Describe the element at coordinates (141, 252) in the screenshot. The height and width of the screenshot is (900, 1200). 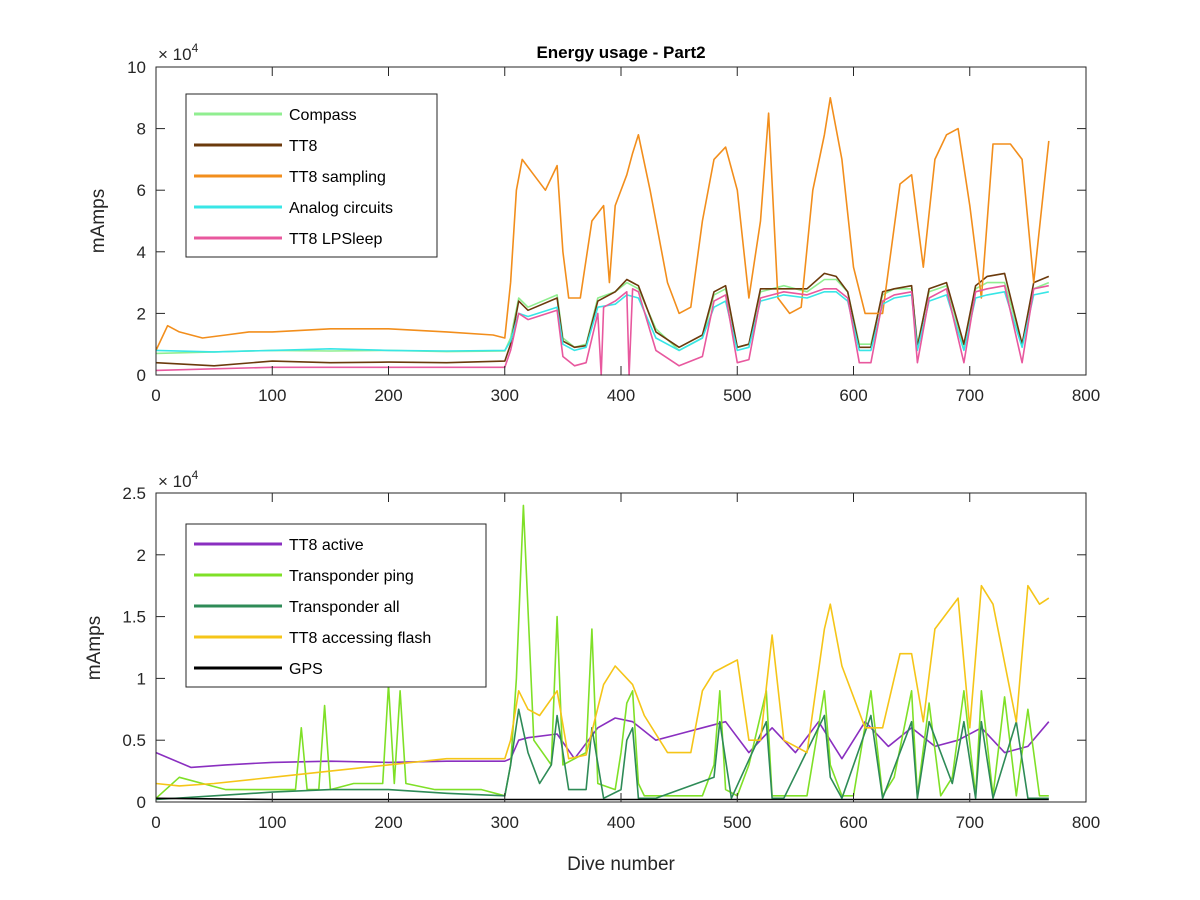
I see `top-y-tick-label: 4` at that location.